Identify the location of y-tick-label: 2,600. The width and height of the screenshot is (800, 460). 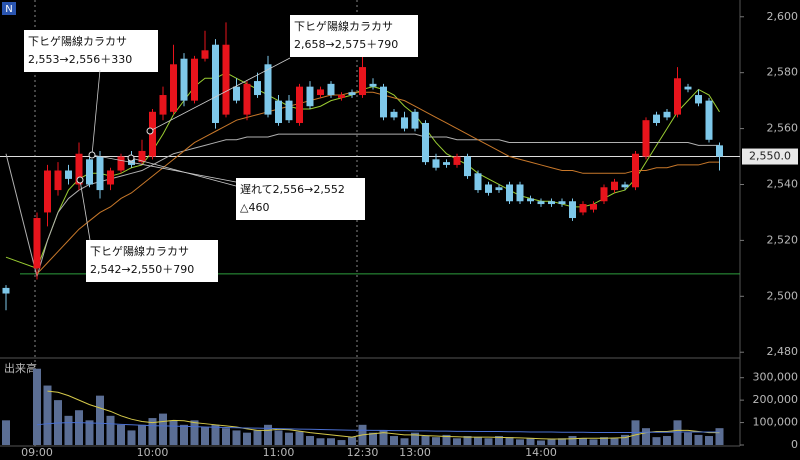
(783, 16).